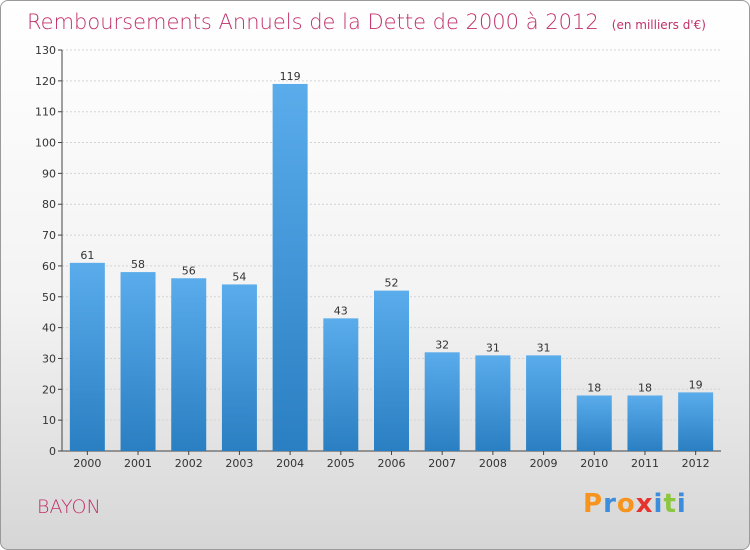  What do you see at coordinates (391, 370) in the screenshot?
I see `bar-2006` at bounding box center [391, 370].